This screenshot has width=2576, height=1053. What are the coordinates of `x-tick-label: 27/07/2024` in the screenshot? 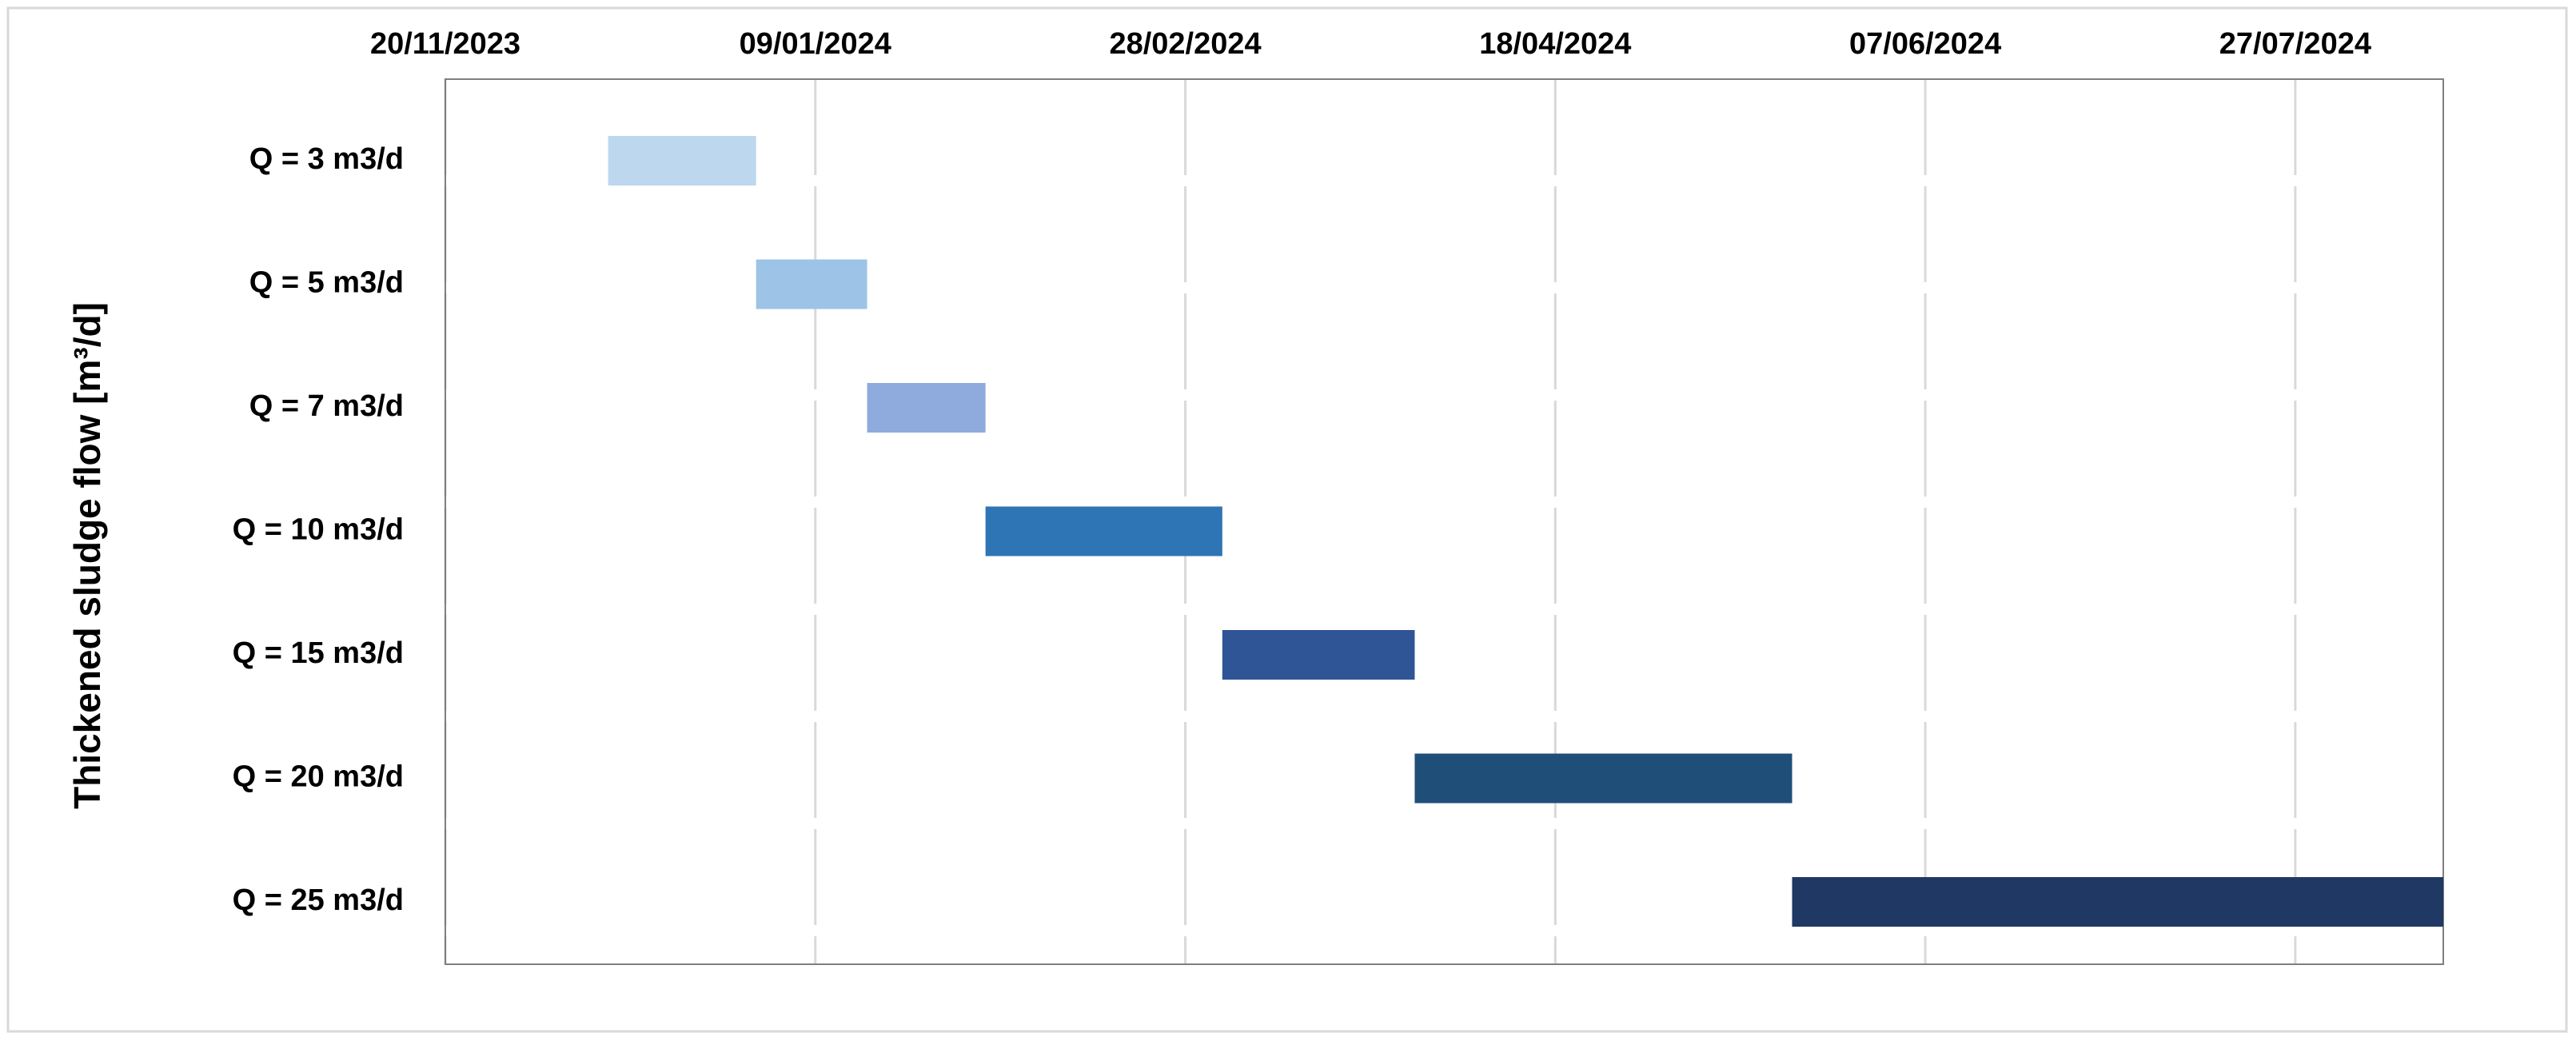 It's located at (2295, 44).